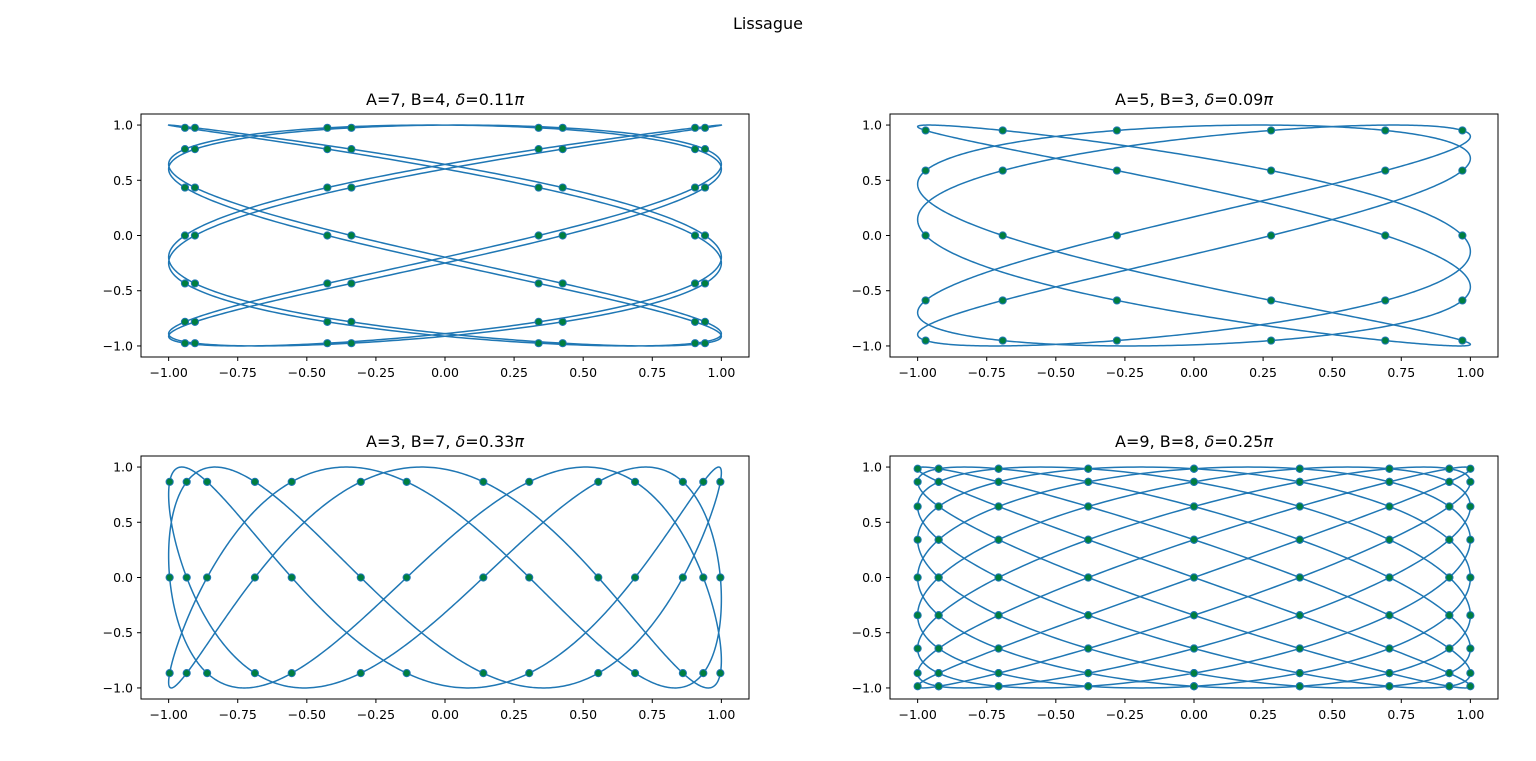  I want to click on x-tick-label: 0.25, so click(1263, 714).